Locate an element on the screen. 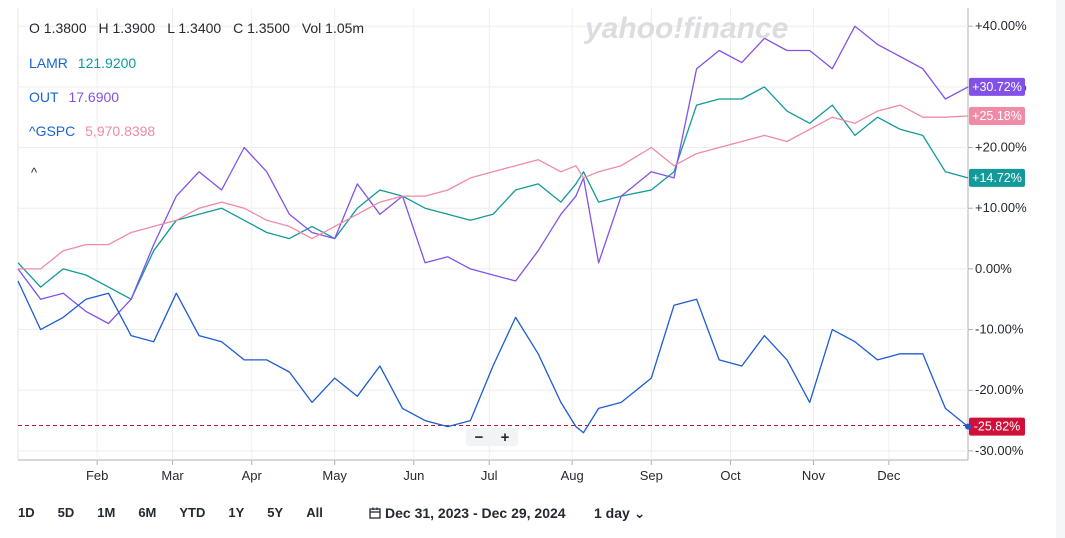 This screenshot has width=1065, height=538. range-1m-button: 1M is located at coordinates (106, 512).